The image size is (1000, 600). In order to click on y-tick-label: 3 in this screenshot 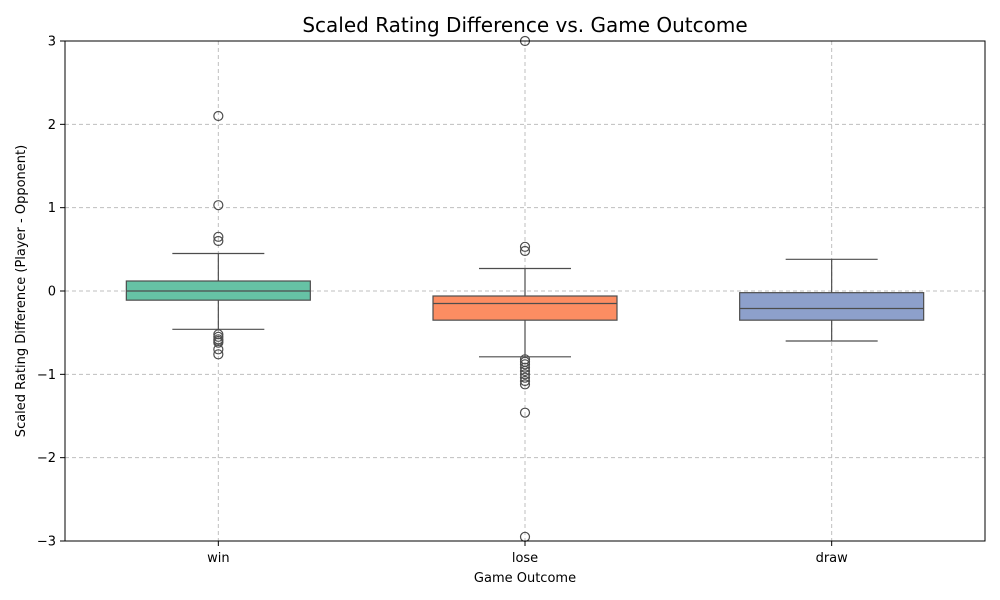, I will do `click(52, 42)`.